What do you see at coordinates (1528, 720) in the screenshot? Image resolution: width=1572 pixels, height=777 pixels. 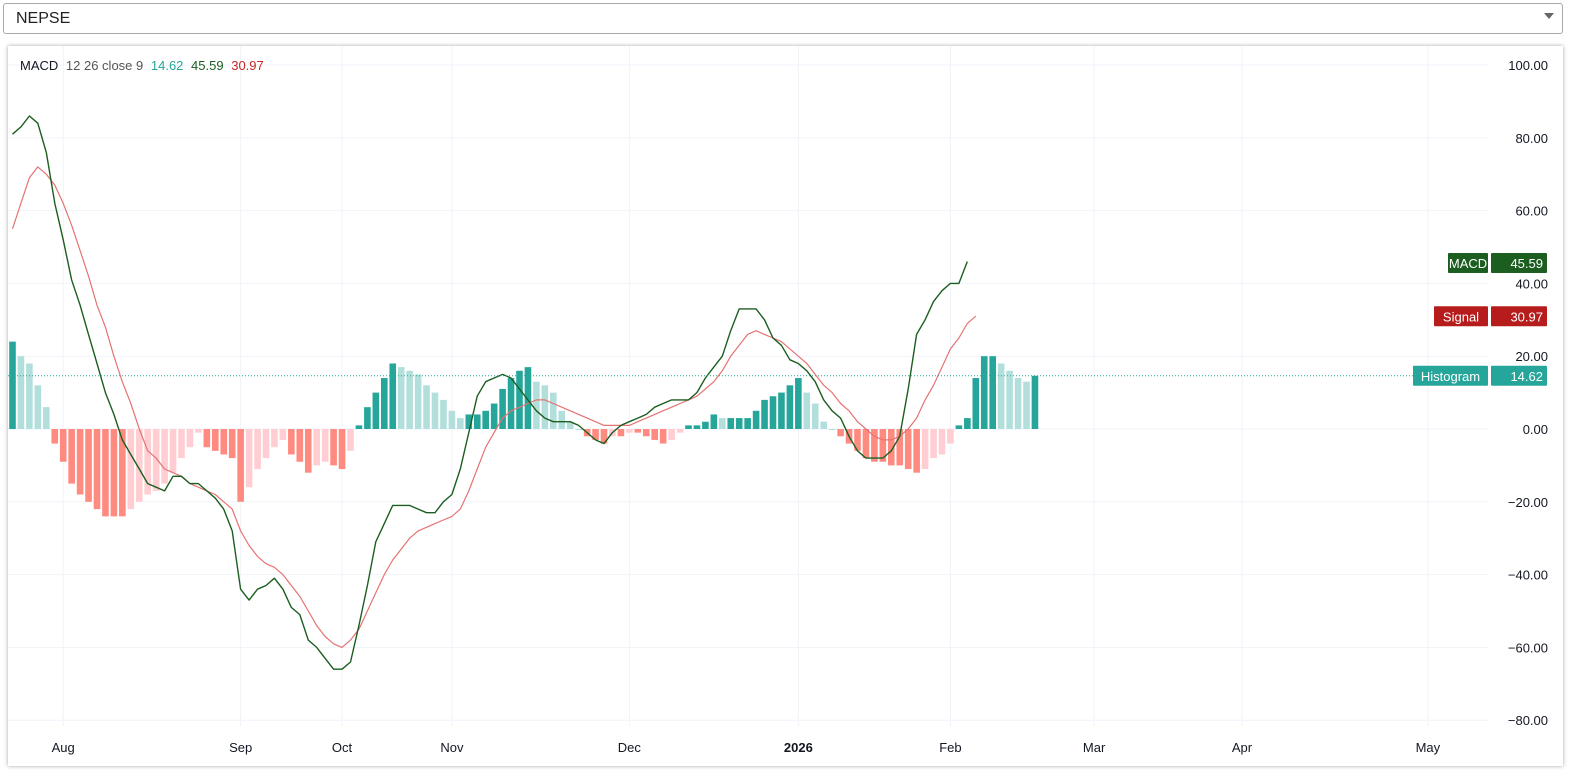 I see `y-tick-label: −80.00` at bounding box center [1528, 720].